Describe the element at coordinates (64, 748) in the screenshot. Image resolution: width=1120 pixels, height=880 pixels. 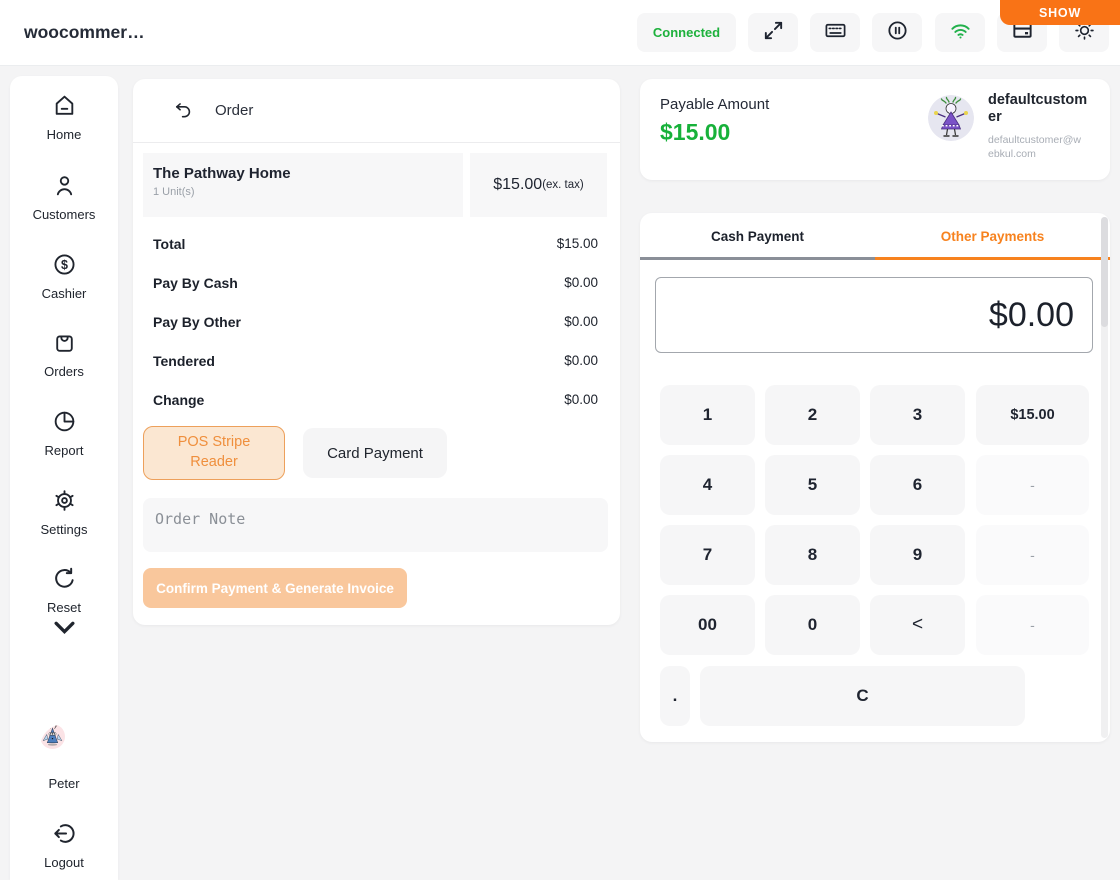
I see `user-avatar` at that location.